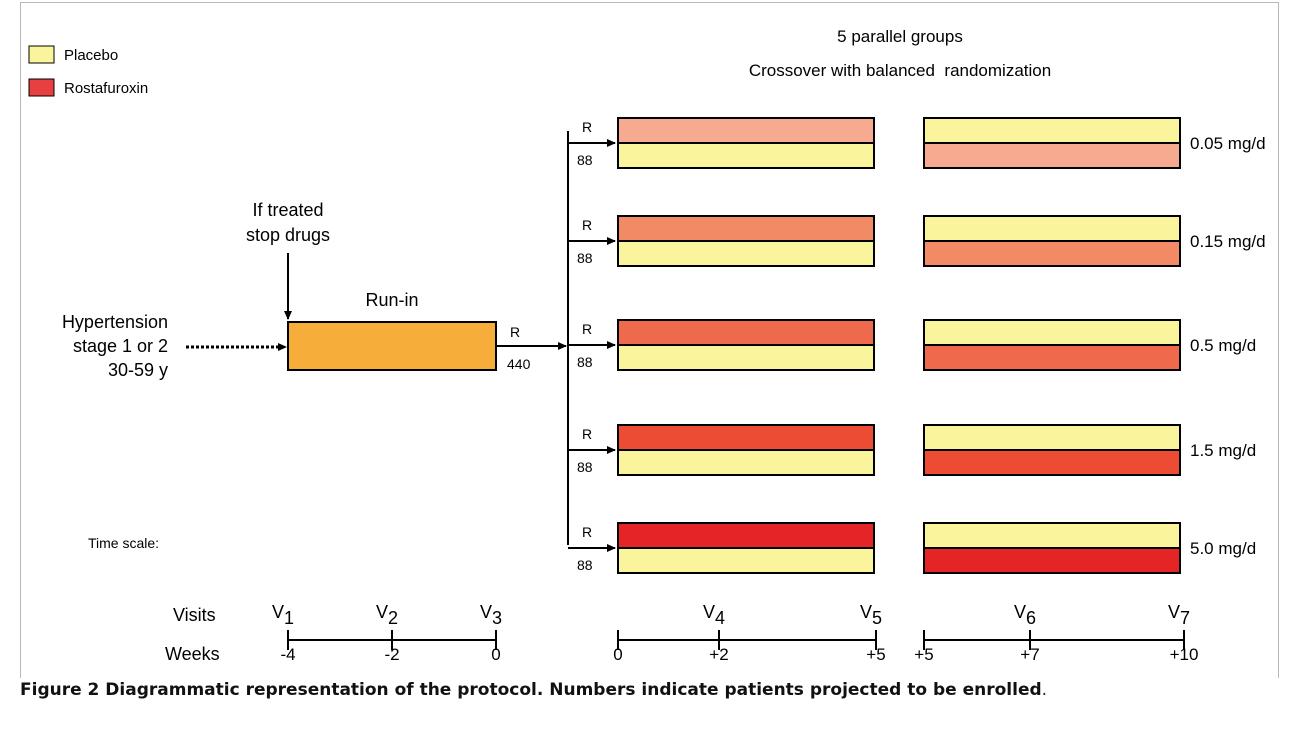  I want to click on week-label: +7, so click(1029, 654).